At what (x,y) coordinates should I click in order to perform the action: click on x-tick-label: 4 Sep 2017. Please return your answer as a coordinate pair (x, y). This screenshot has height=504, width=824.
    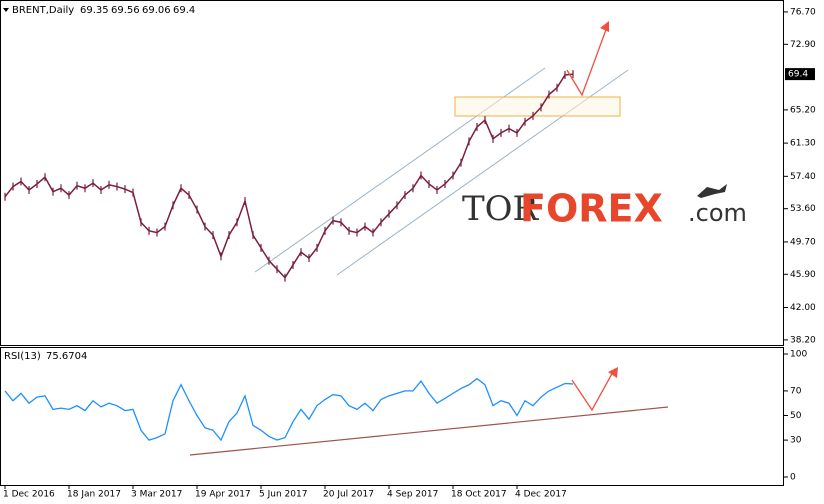
    Looking at the image, I should click on (412, 495).